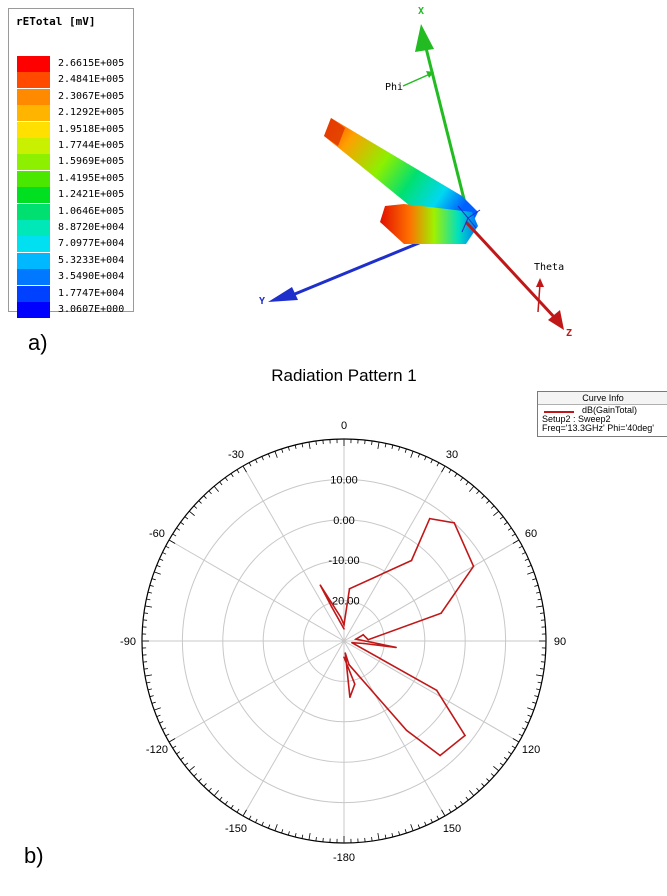 The image size is (667, 896). Describe the element at coordinates (91, 260) in the screenshot. I see `legend-value: 5.3233E+004` at that location.